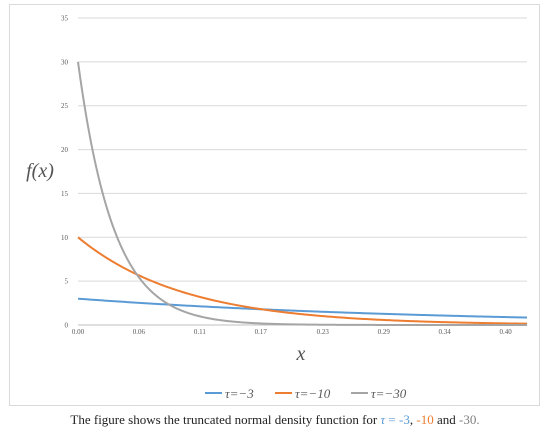 The image size is (550, 439). I want to click on legend: τ=−3 τ=−10 τ=−30, so click(306, 393).